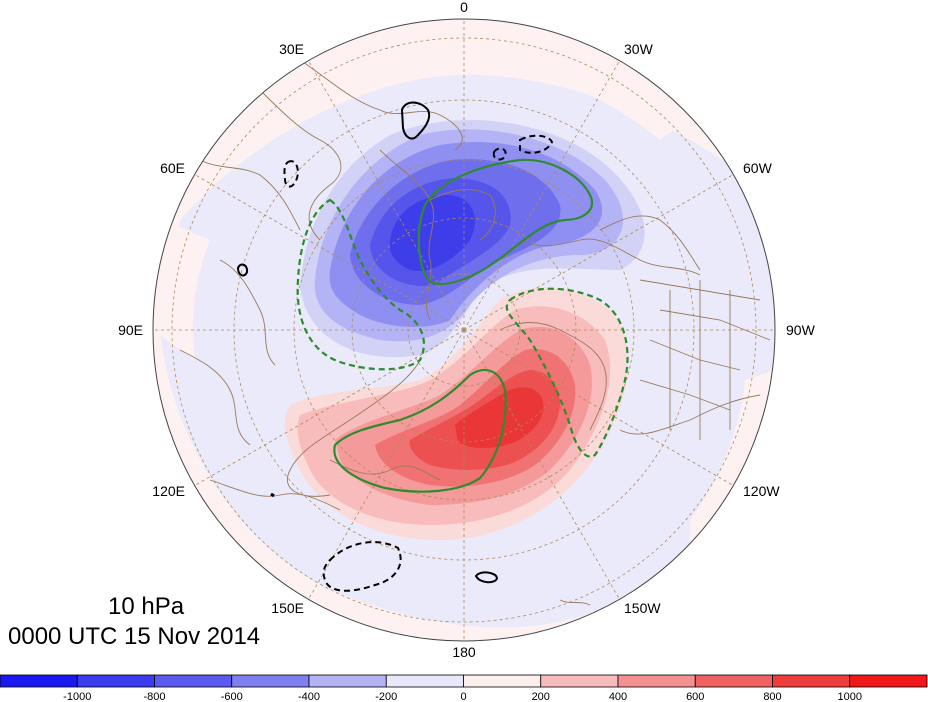  What do you see at coordinates (386, 696) in the screenshot?
I see `colorbar-tick-label: -200` at bounding box center [386, 696].